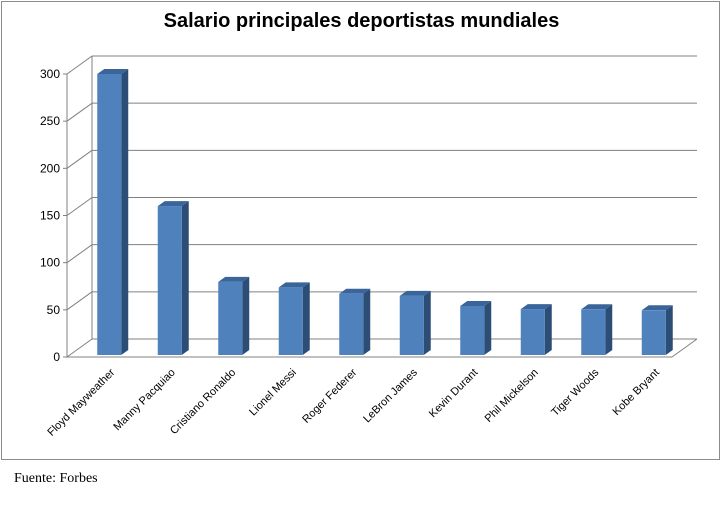  What do you see at coordinates (50, 121) in the screenshot?
I see `y-tick-label: 250` at bounding box center [50, 121].